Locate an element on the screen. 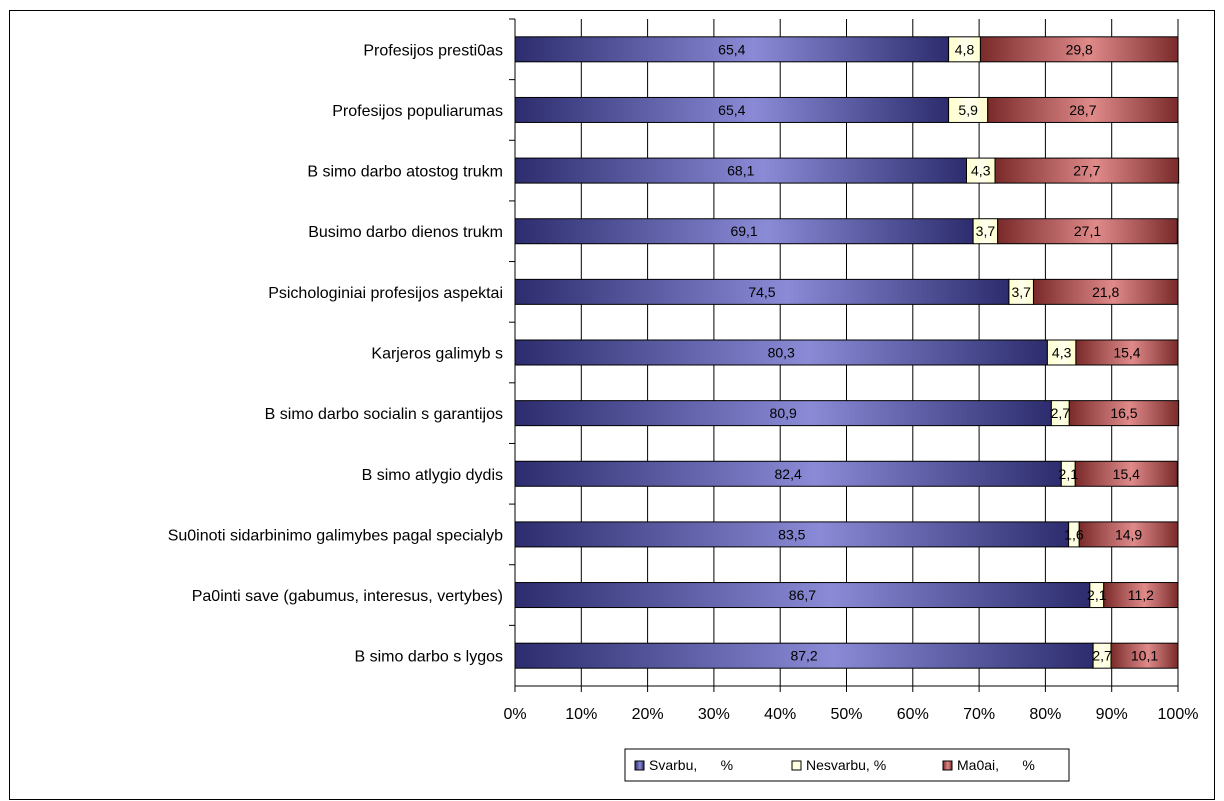 This screenshot has width=1224, height=801. data-label: 86,7 is located at coordinates (802, 595).